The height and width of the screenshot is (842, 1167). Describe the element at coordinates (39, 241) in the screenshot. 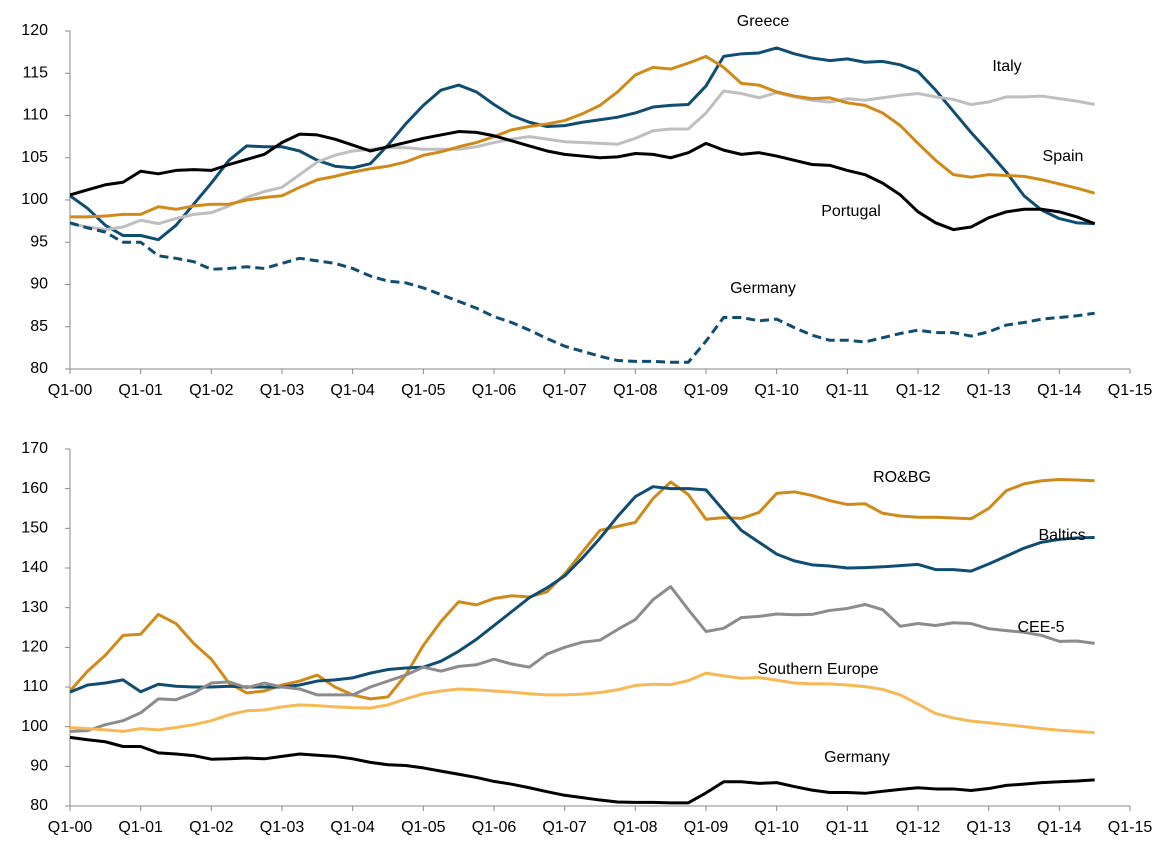

I see `y-tick-label: 95` at that location.